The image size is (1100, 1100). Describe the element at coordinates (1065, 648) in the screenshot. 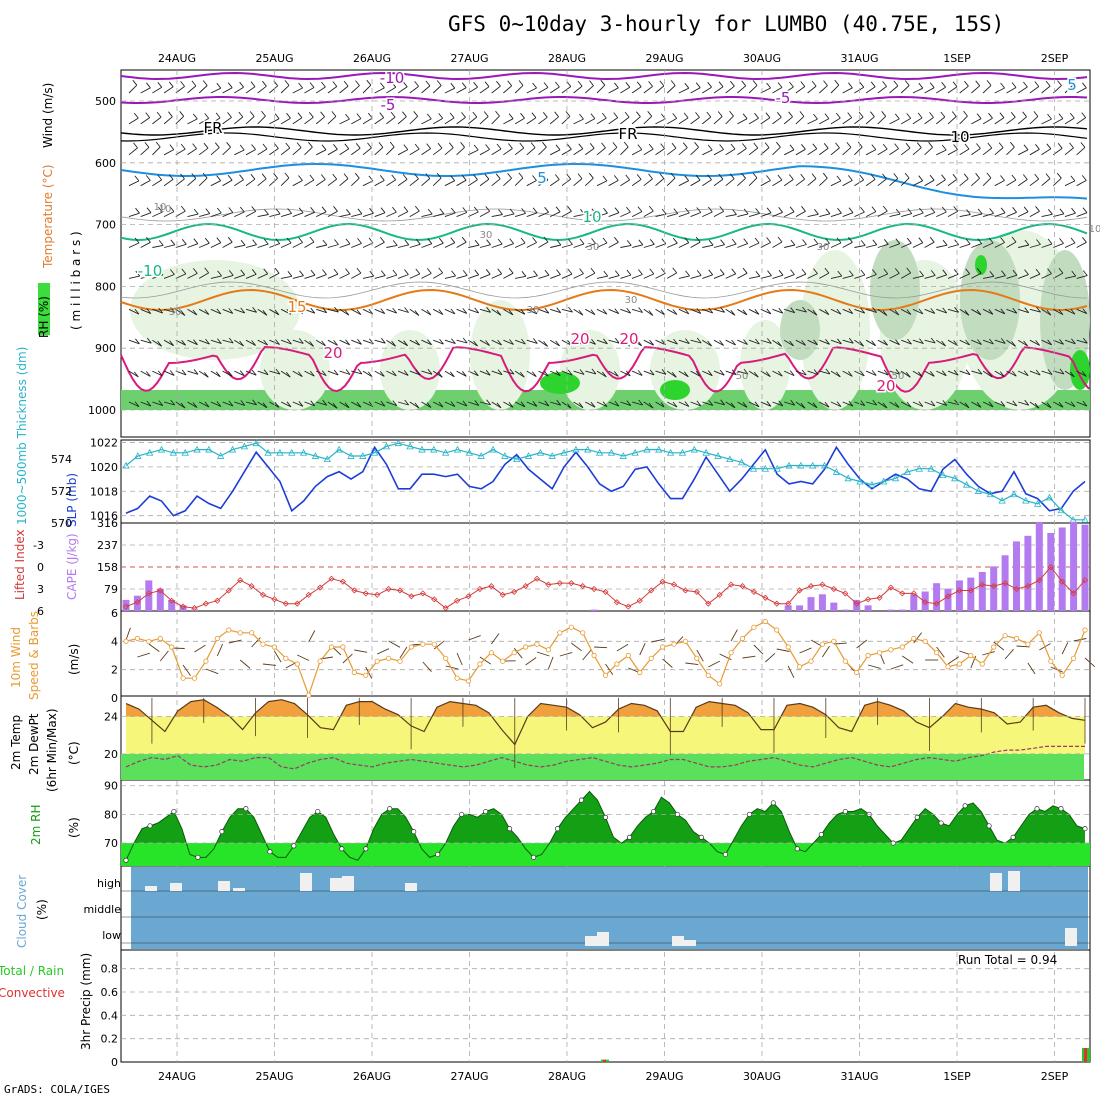

I see `wind10-barb` at that location.